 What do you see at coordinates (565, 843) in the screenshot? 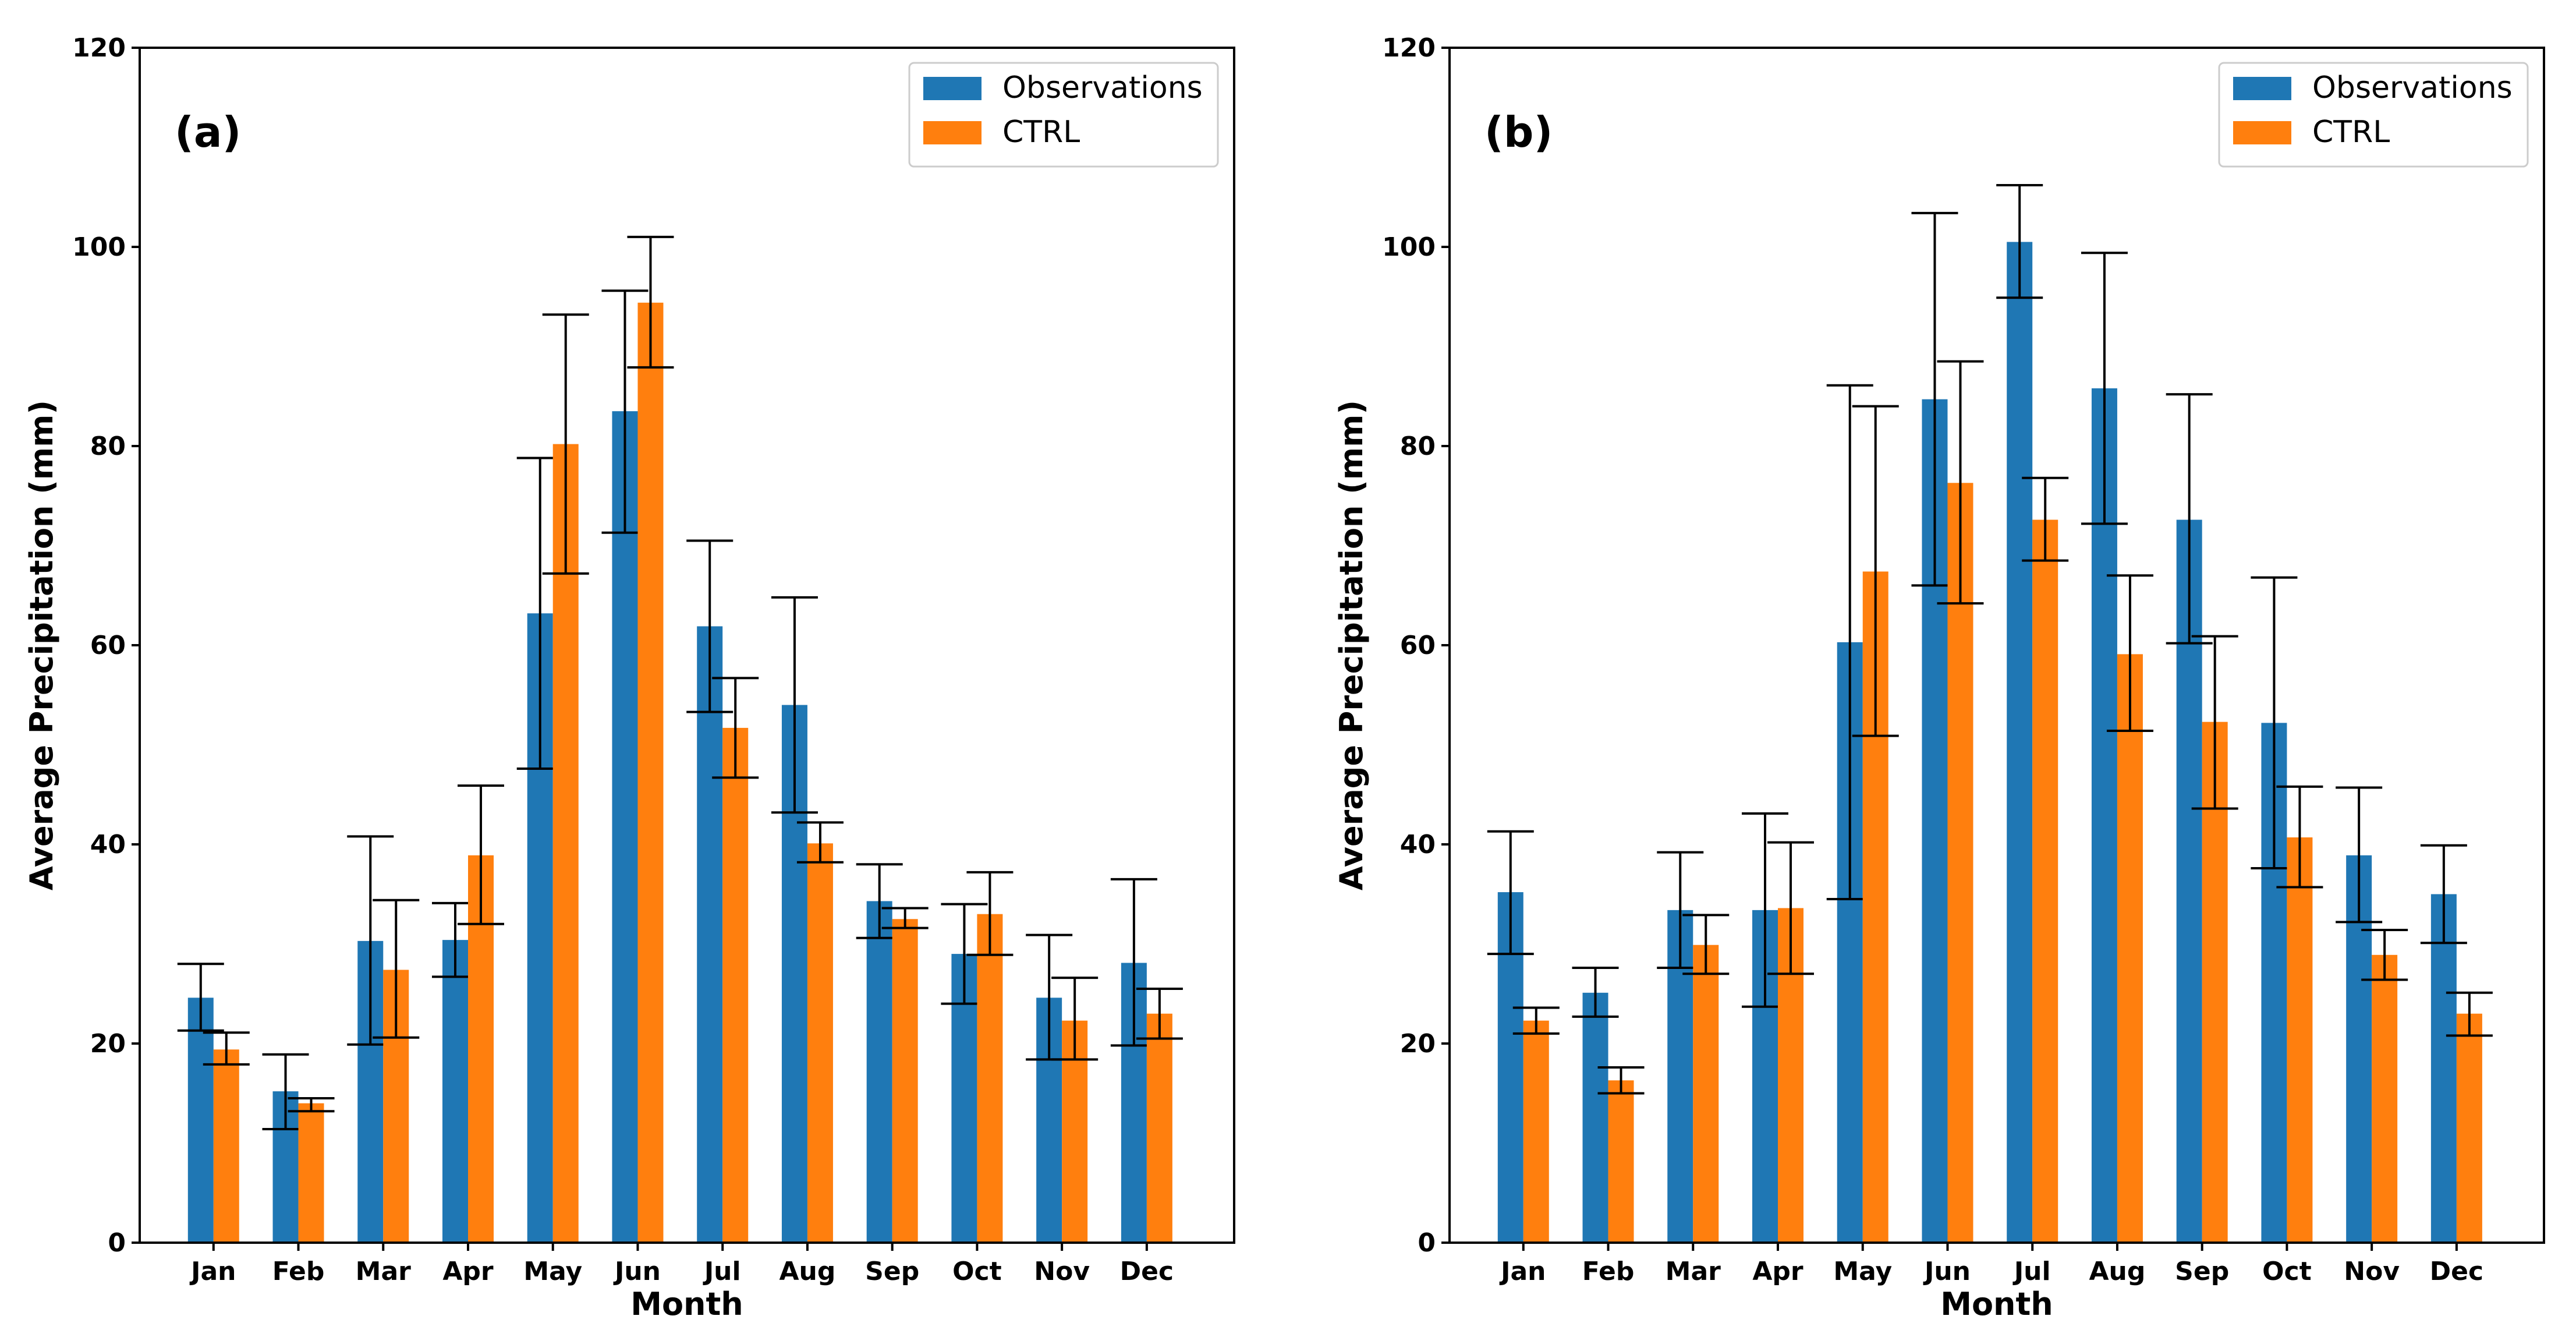
I see `bar-ctrl-may` at bounding box center [565, 843].